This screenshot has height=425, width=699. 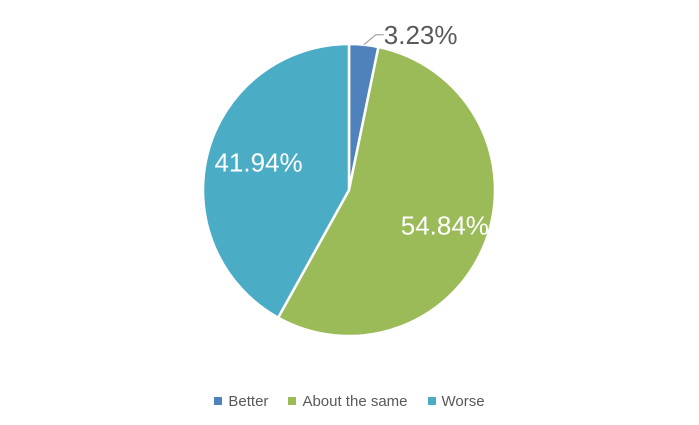 I want to click on legend-swatch-better, so click(x=218, y=401).